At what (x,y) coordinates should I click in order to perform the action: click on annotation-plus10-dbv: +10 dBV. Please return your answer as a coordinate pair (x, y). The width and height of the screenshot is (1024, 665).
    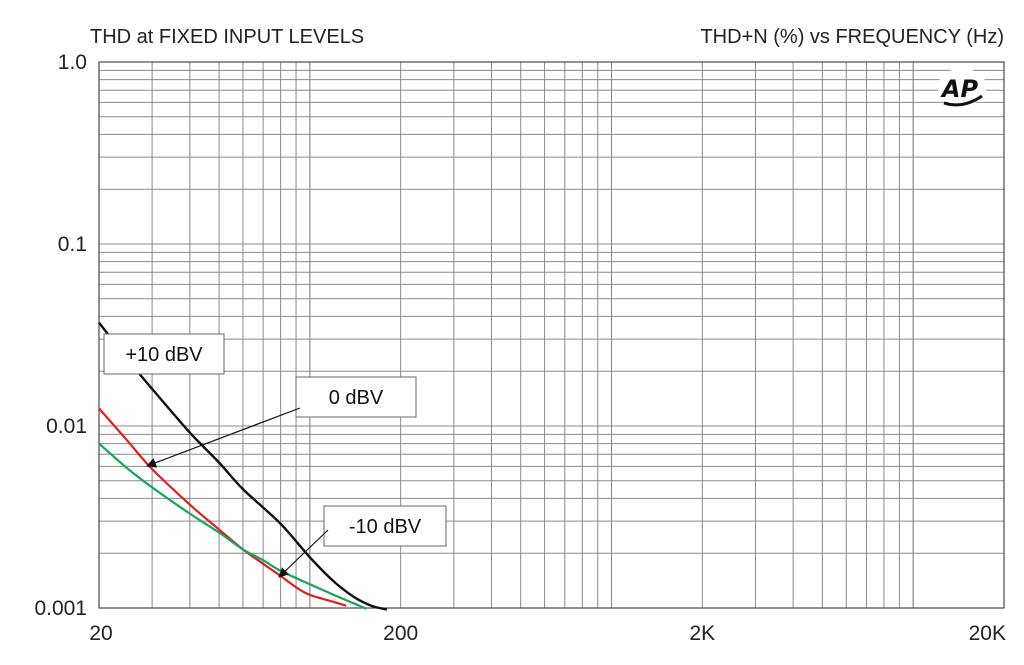
    Looking at the image, I should click on (164, 355).